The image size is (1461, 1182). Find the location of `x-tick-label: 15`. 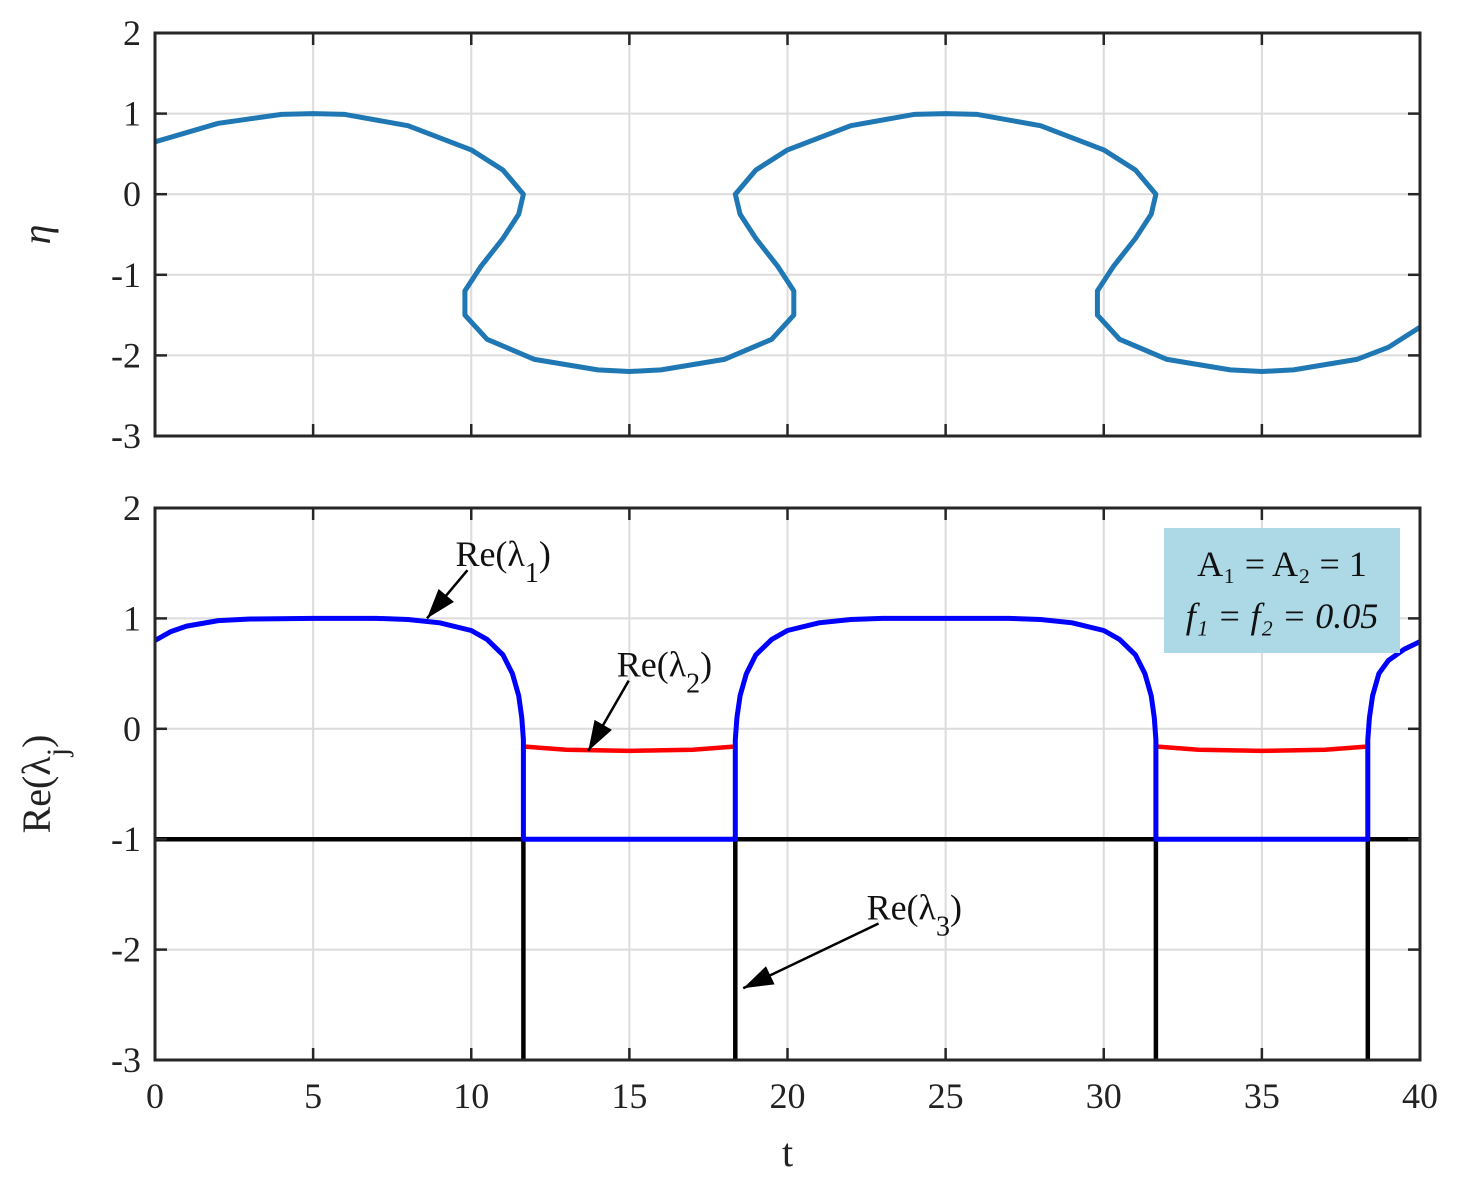

x-tick-label: 15 is located at coordinates (629, 1096).